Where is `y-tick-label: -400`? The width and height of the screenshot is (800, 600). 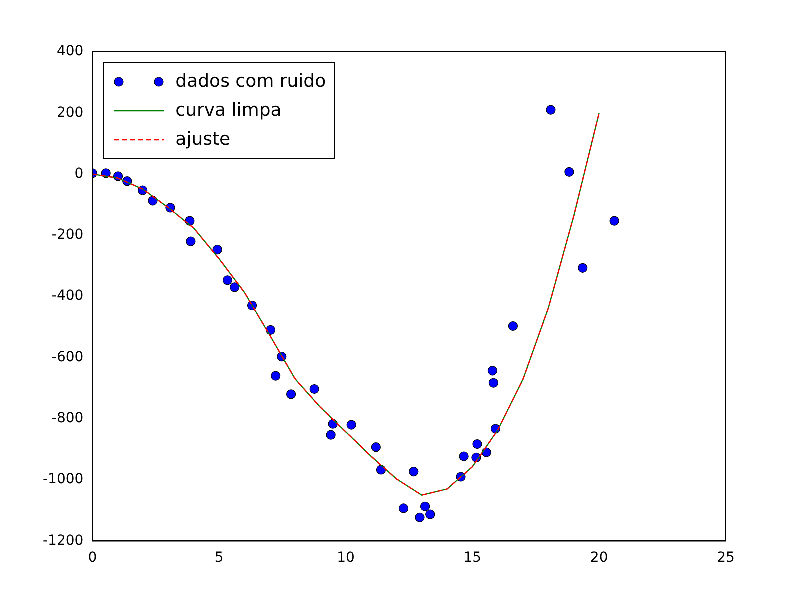
y-tick-label: -400 is located at coordinates (68, 296).